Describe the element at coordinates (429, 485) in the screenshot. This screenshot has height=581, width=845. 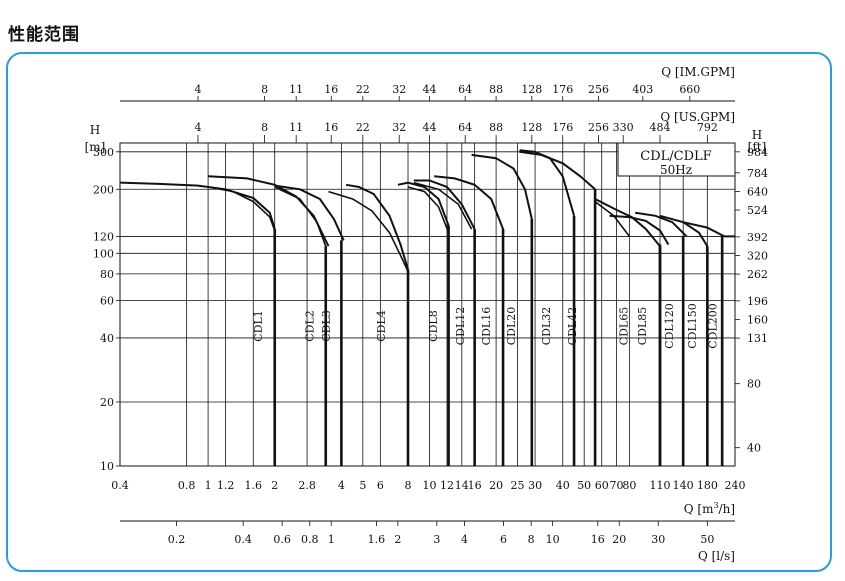
I see `x-tick-label: 10` at that location.